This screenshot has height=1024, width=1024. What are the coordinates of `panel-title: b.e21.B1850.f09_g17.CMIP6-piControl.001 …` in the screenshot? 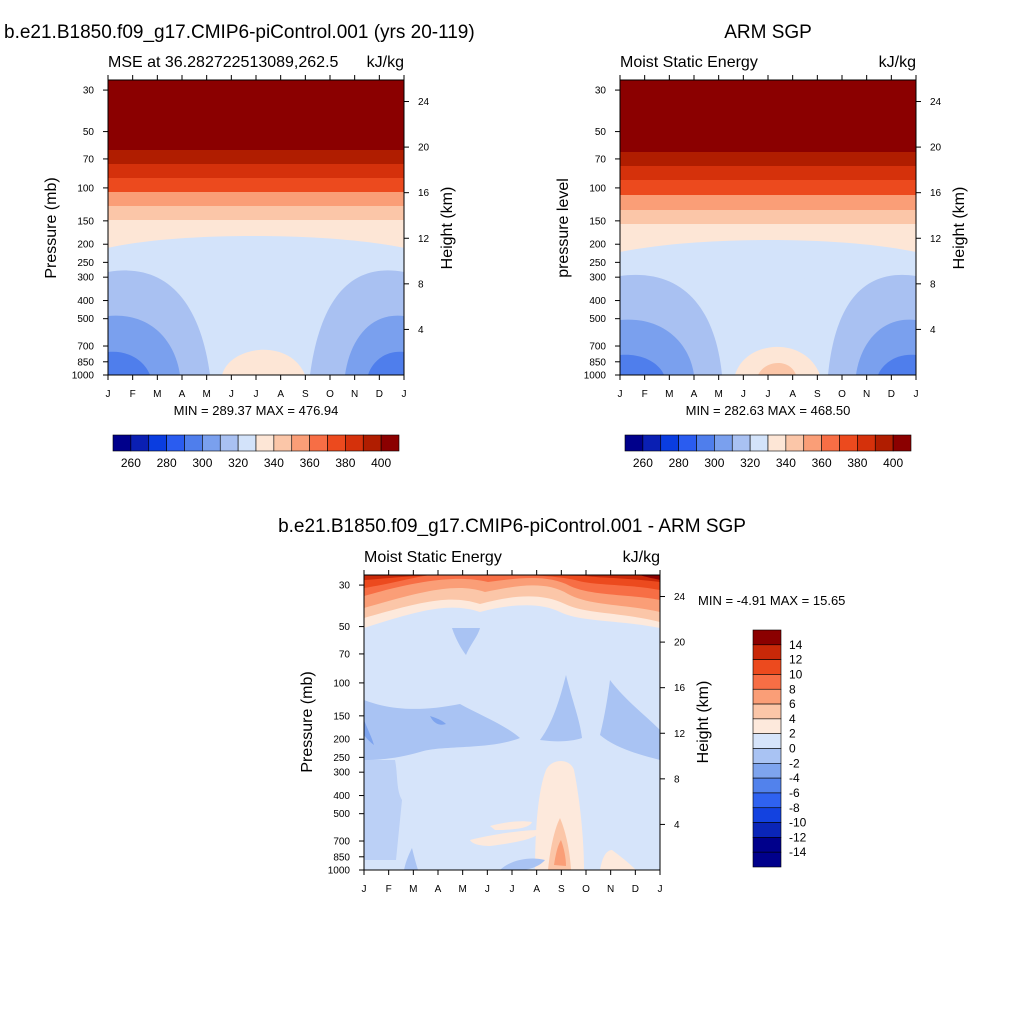 It's located at (239, 32).